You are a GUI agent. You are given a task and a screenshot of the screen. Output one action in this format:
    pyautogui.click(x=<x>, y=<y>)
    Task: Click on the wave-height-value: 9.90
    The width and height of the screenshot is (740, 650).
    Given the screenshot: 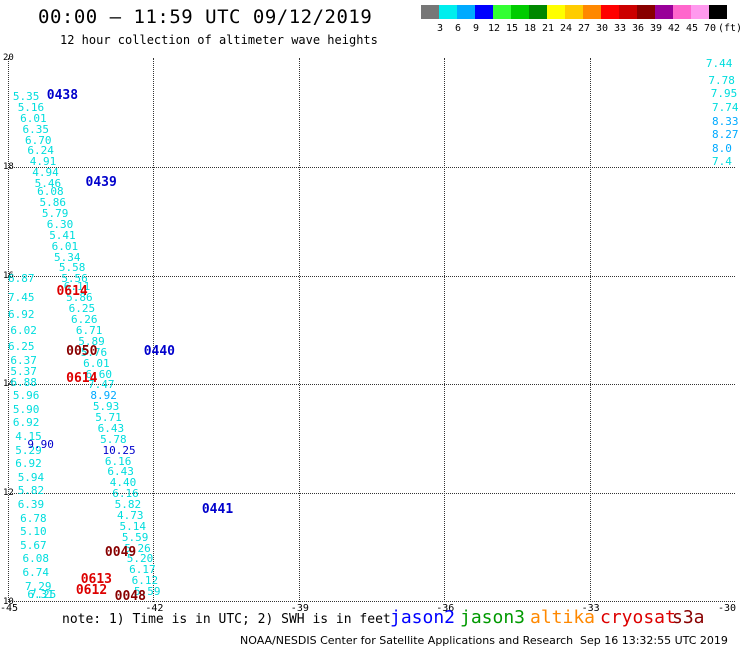 What is the action you would take?
    pyautogui.click(x=40, y=445)
    